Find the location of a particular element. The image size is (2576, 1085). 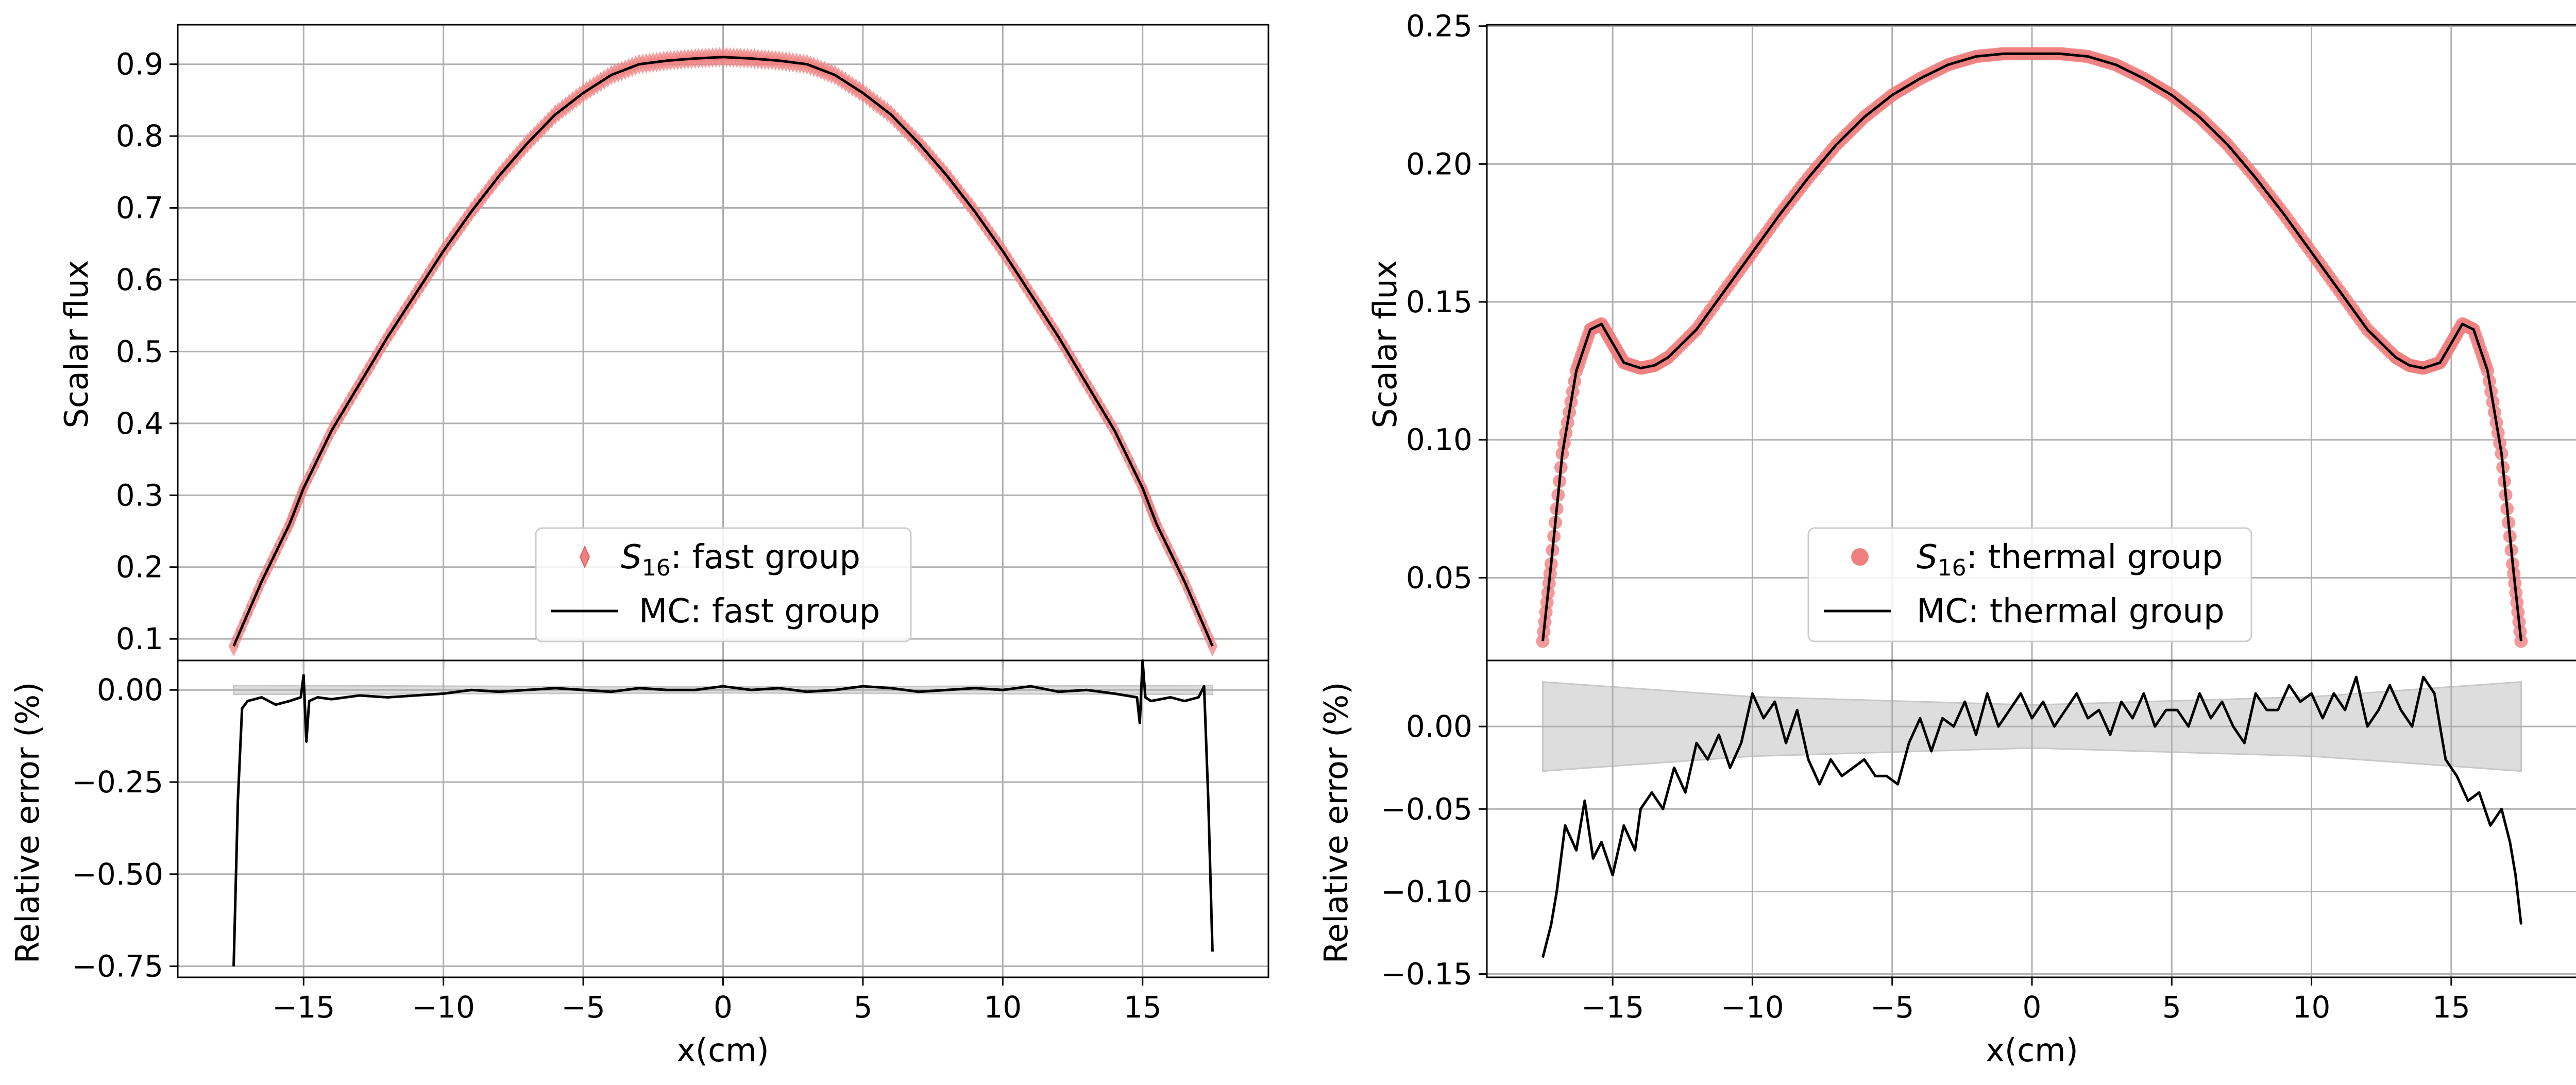

fast-error-xtick-label: −5 is located at coordinates (583, 1007).